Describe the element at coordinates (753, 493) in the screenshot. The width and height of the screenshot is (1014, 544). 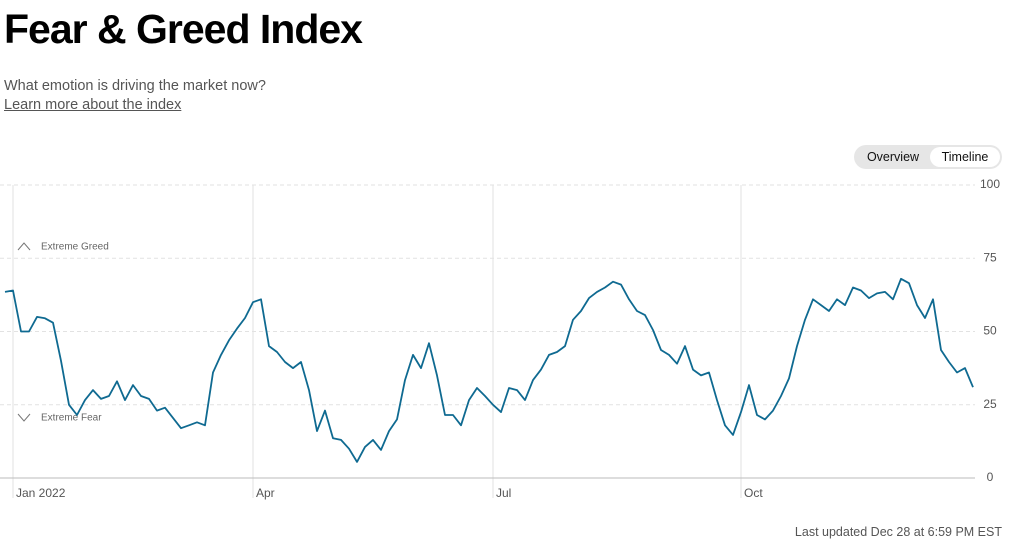
I see `x-tick-label: Oct` at that location.